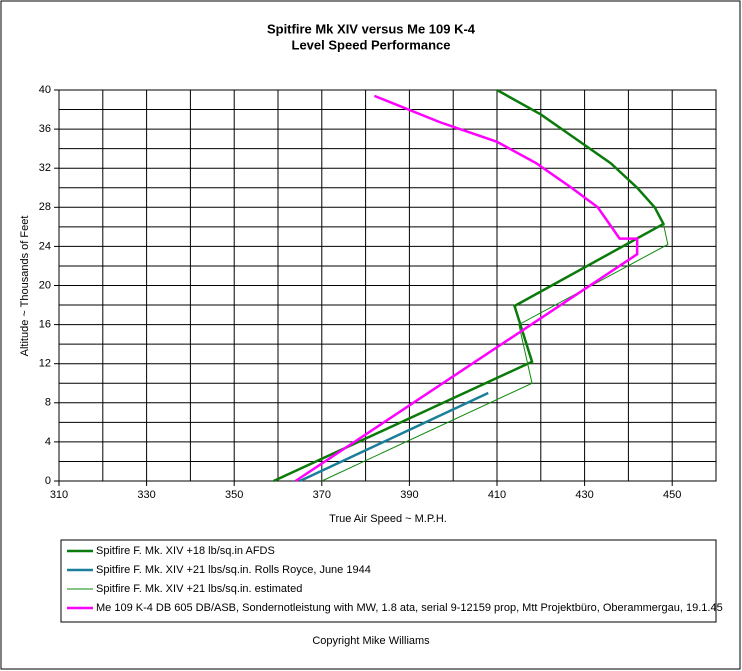 The image size is (742, 671). I want to click on x-tick-label: 410, so click(497, 495).